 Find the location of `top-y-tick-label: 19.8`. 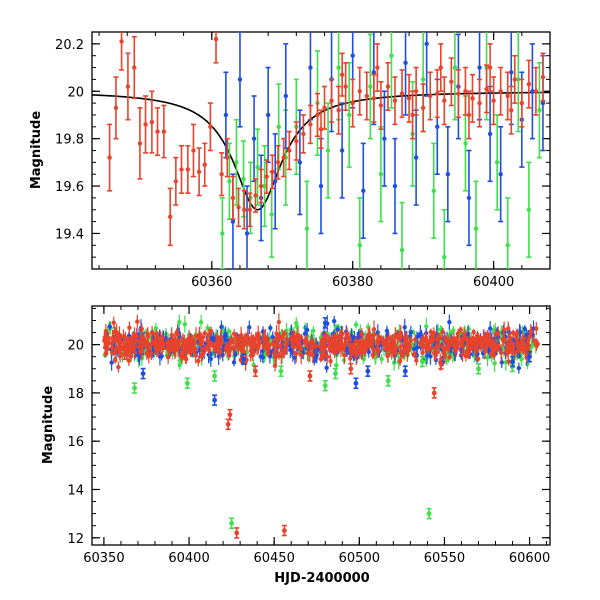

top-y-tick-label: 19.8 is located at coordinates (69, 140).